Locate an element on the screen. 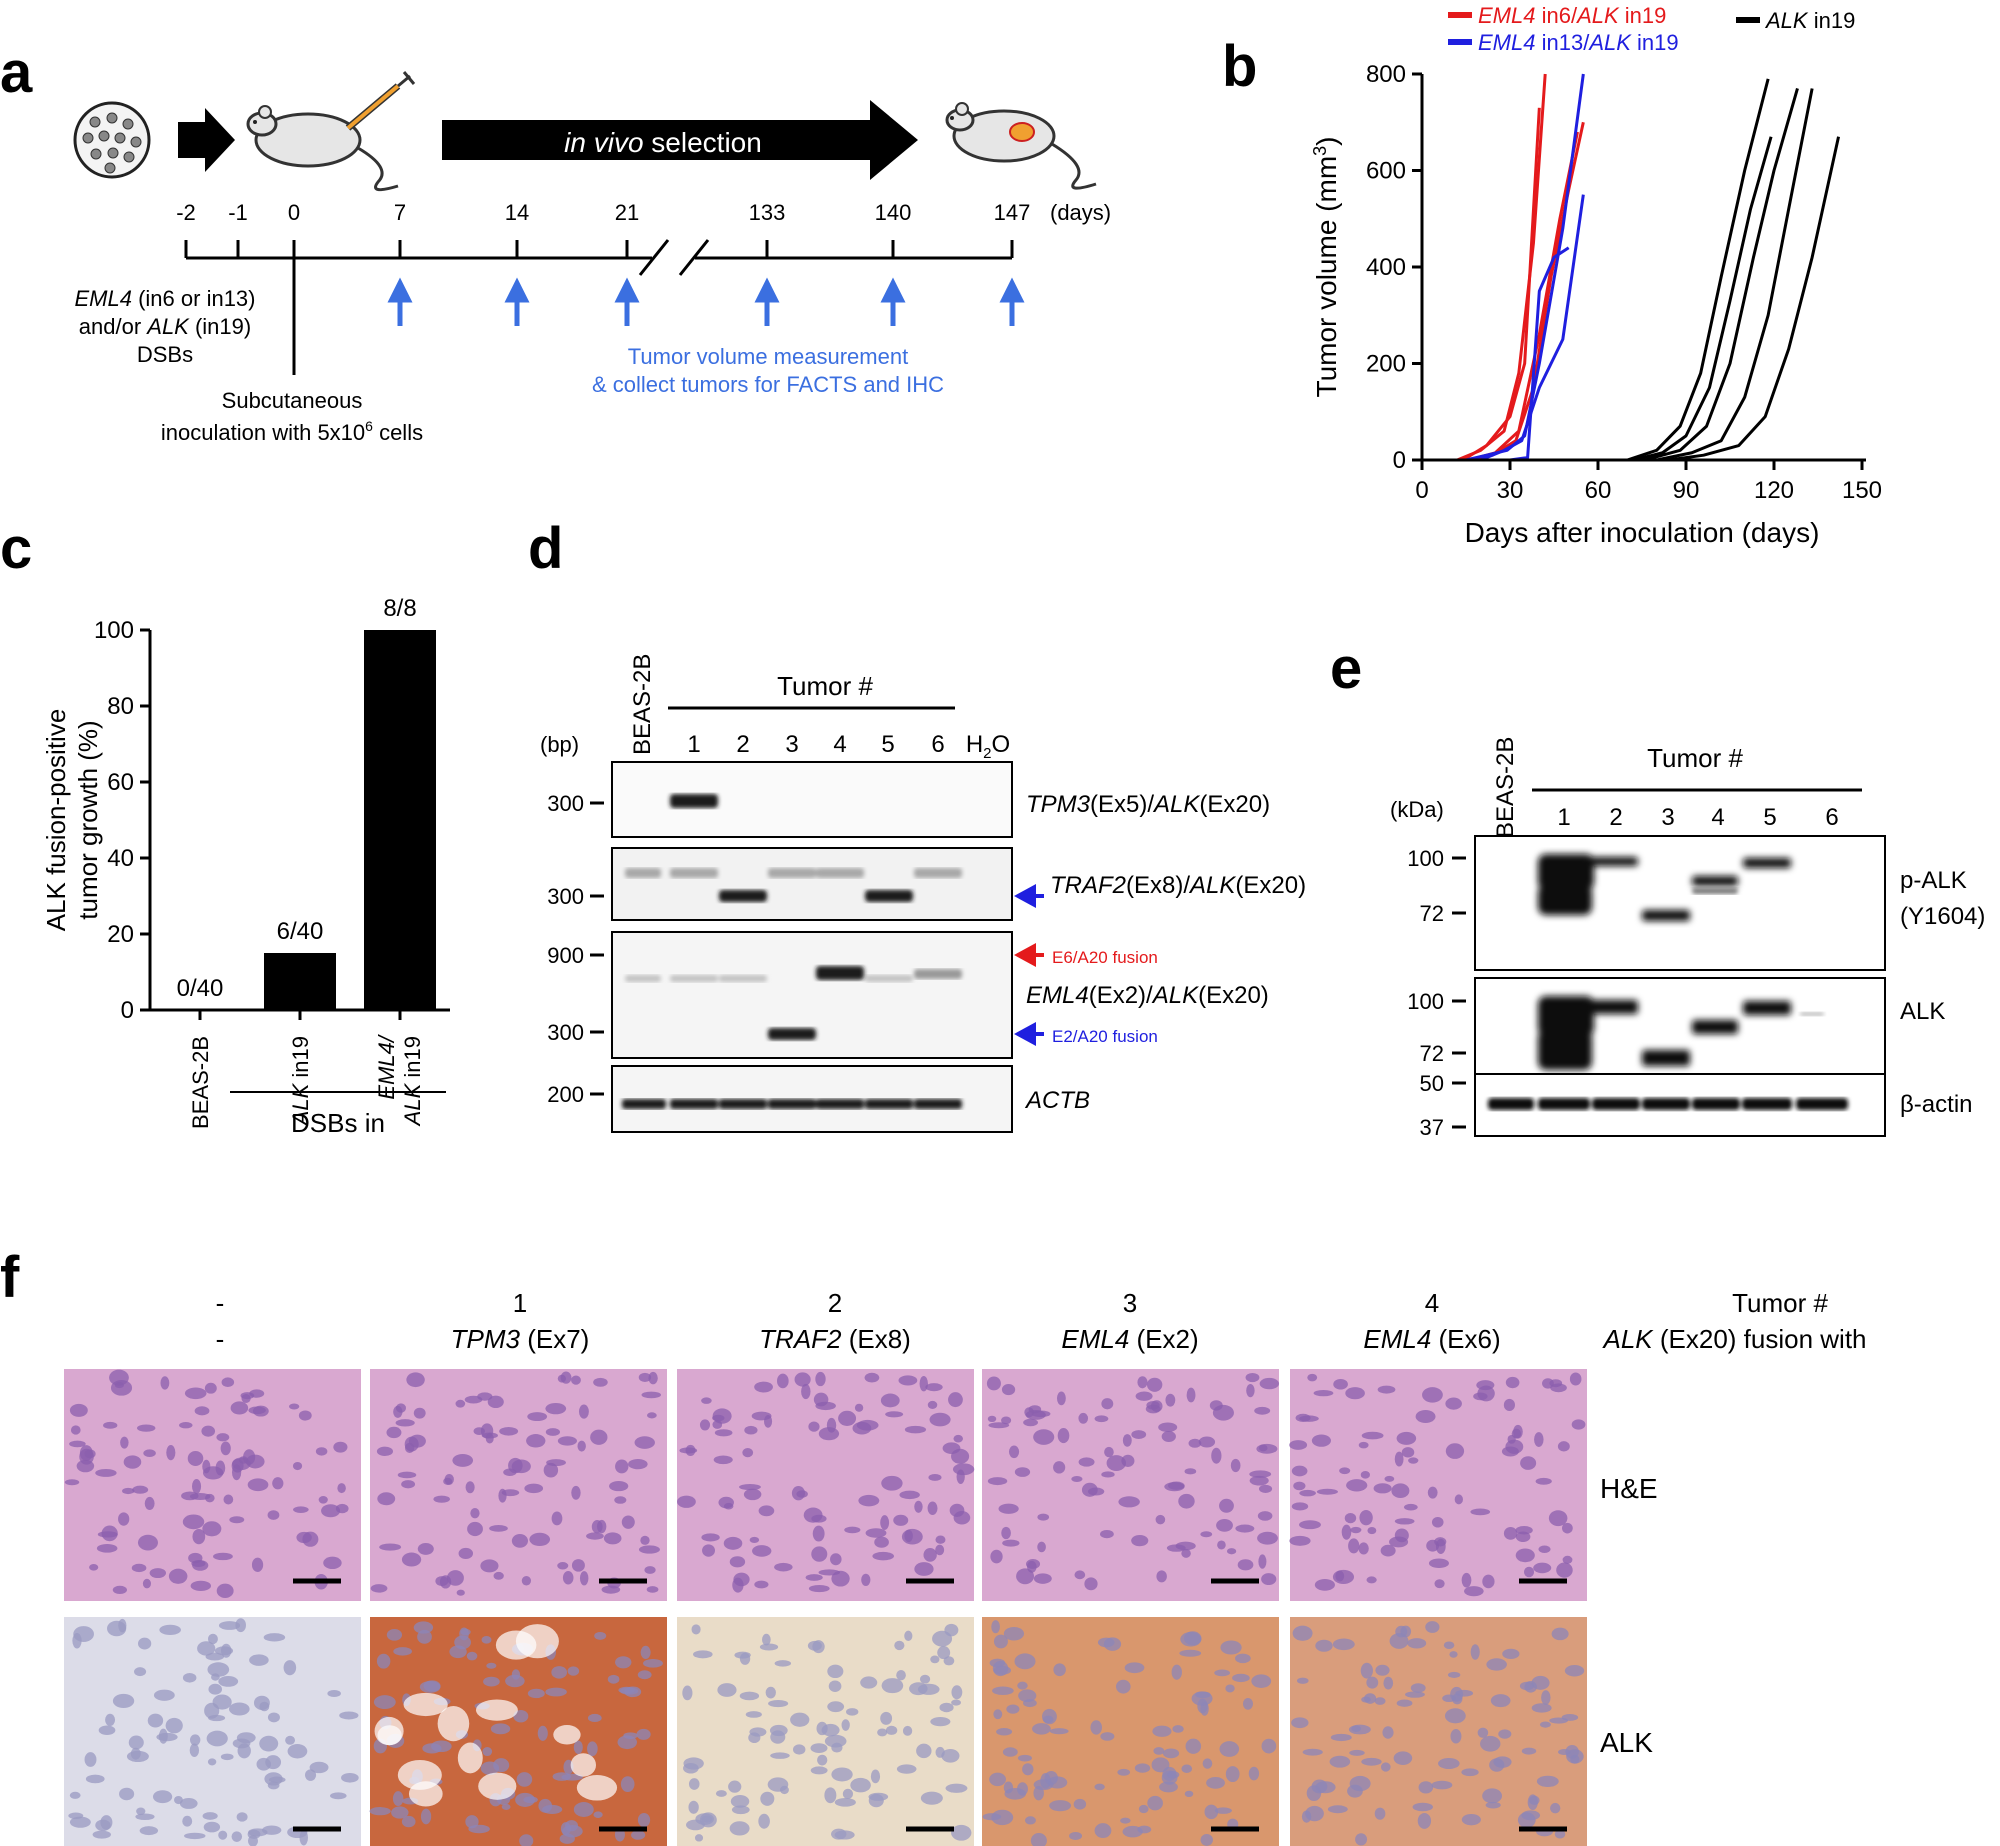 Image resolution: width=2000 pixels, height=1846 pixels. tick-day-14: 14 is located at coordinates (517, 212).